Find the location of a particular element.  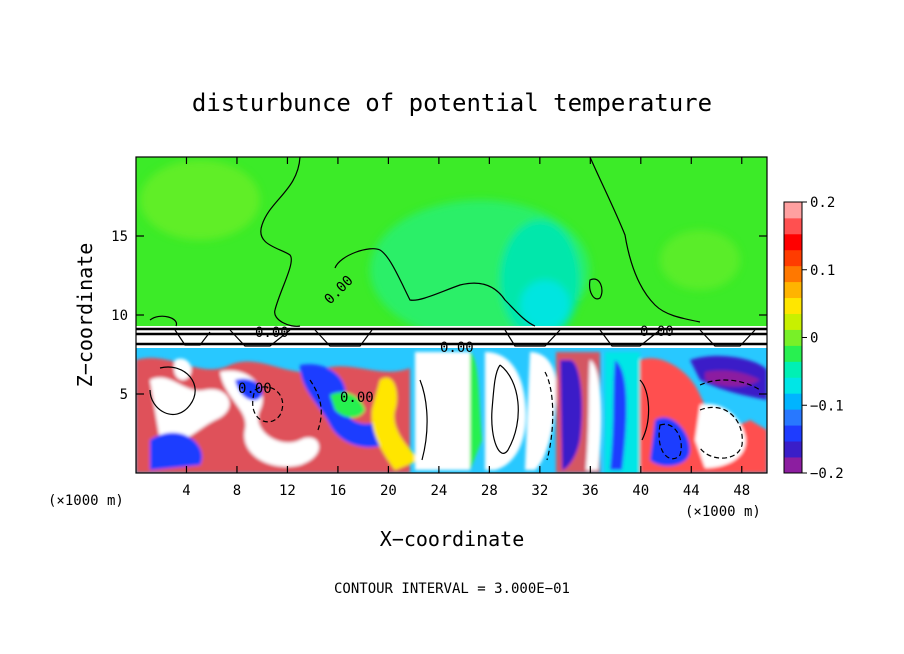

x-axis-title: X−coordinate is located at coordinates (452, 539).